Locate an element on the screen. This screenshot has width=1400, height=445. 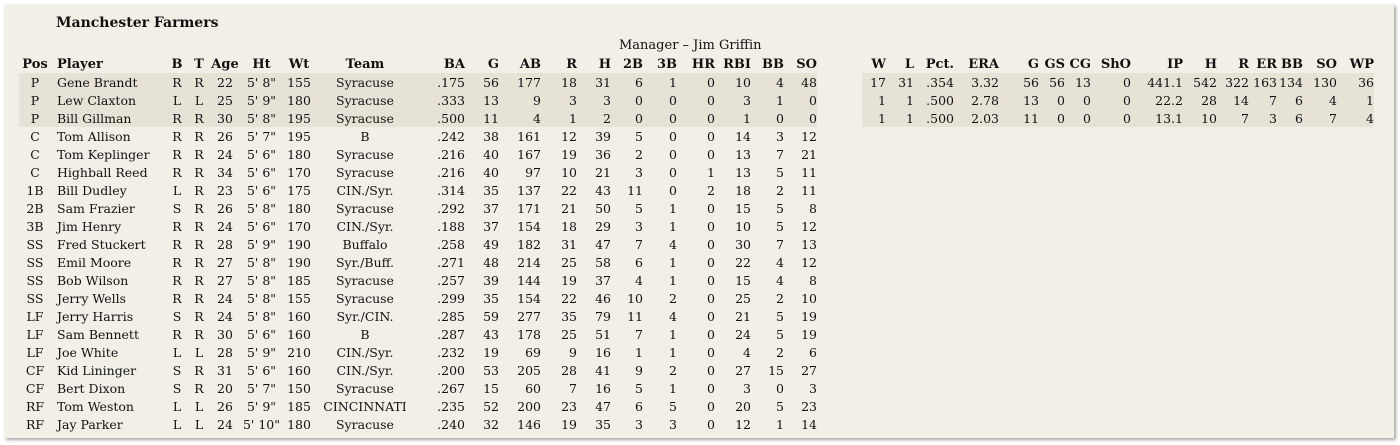
batting-cell: Bob Wilson is located at coordinates (93, 280).